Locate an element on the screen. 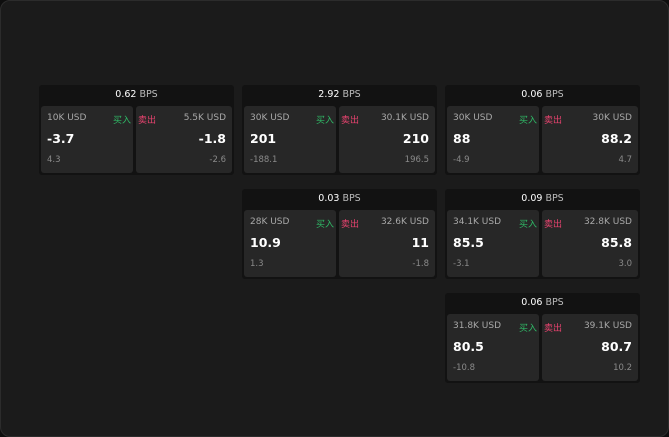 This screenshot has height=437, width=669. spread-value: 2.92 is located at coordinates (329, 94).